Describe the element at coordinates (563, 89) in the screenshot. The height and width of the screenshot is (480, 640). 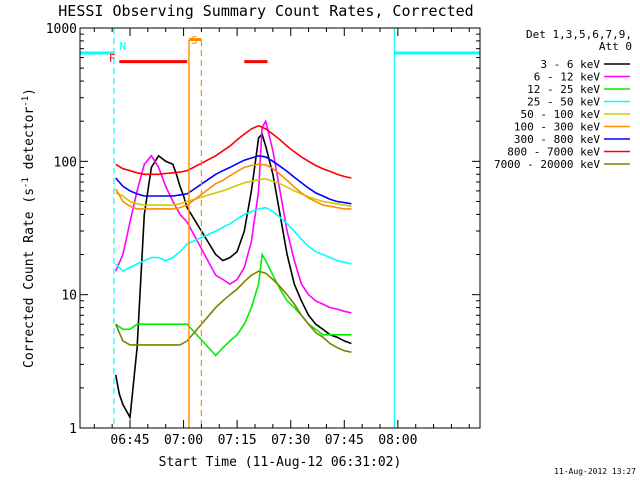
I see `legend-label-2: 12 - 25 keV` at that location.